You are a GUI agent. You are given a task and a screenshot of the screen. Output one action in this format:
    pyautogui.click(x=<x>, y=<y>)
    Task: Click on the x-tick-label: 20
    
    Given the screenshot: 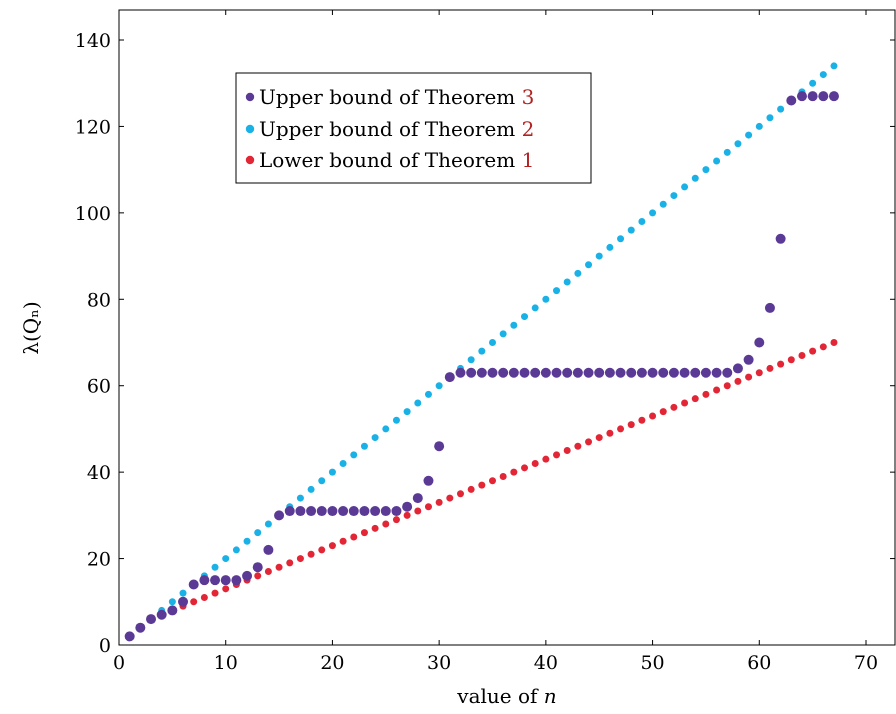 What is the action you would take?
    pyautogui.click(x=332, y=663)
    